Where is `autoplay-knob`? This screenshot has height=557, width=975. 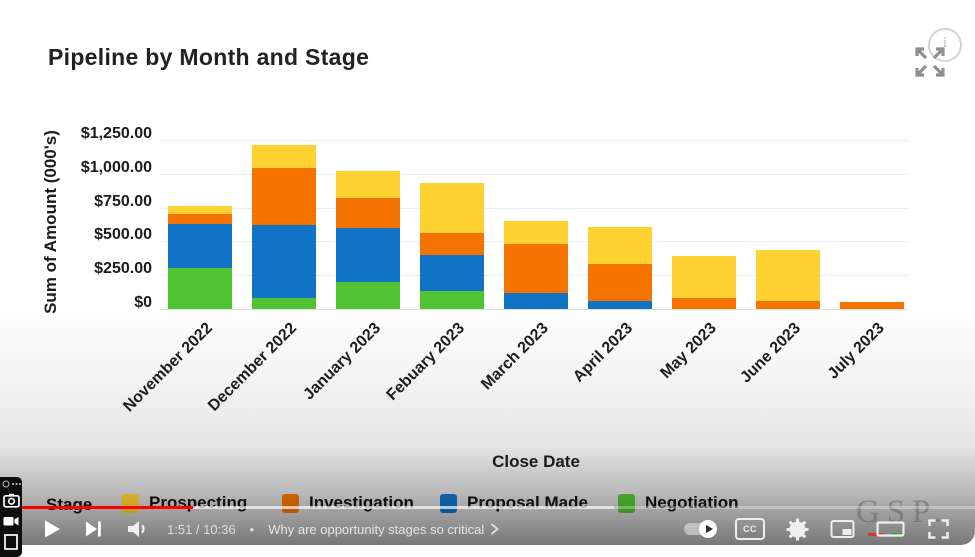
autoplay-knob is located at coordinates (708, 529).